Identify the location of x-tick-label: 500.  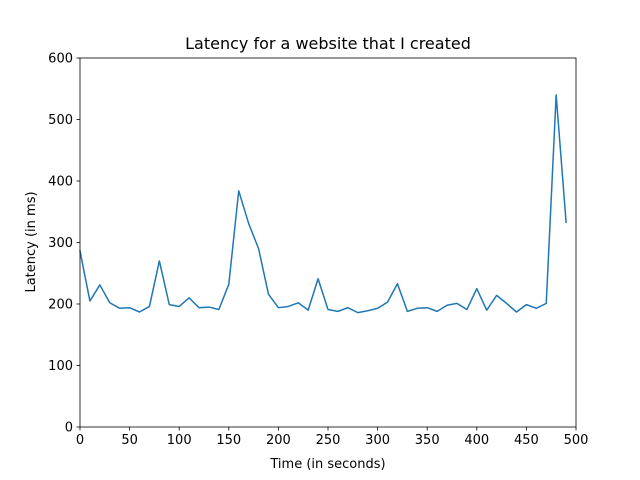
(576, 440).